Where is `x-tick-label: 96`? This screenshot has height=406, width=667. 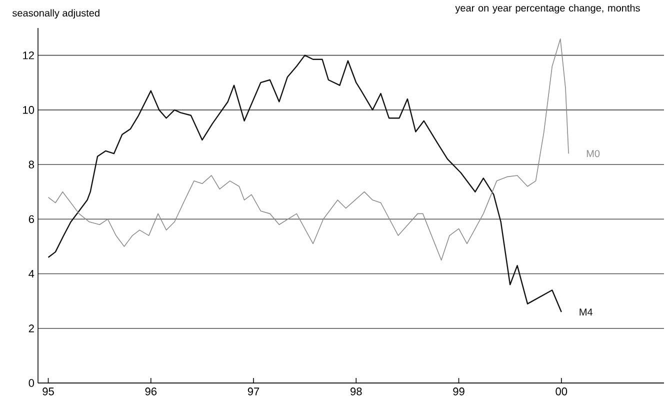 x-tick-label: 96 is located at coordinates (151, 392).